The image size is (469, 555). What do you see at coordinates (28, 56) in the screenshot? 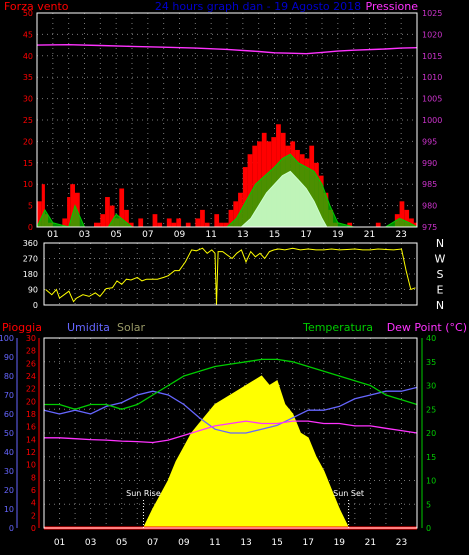
I see `wind-tick-label: 40` at bounding box center [28, 56].